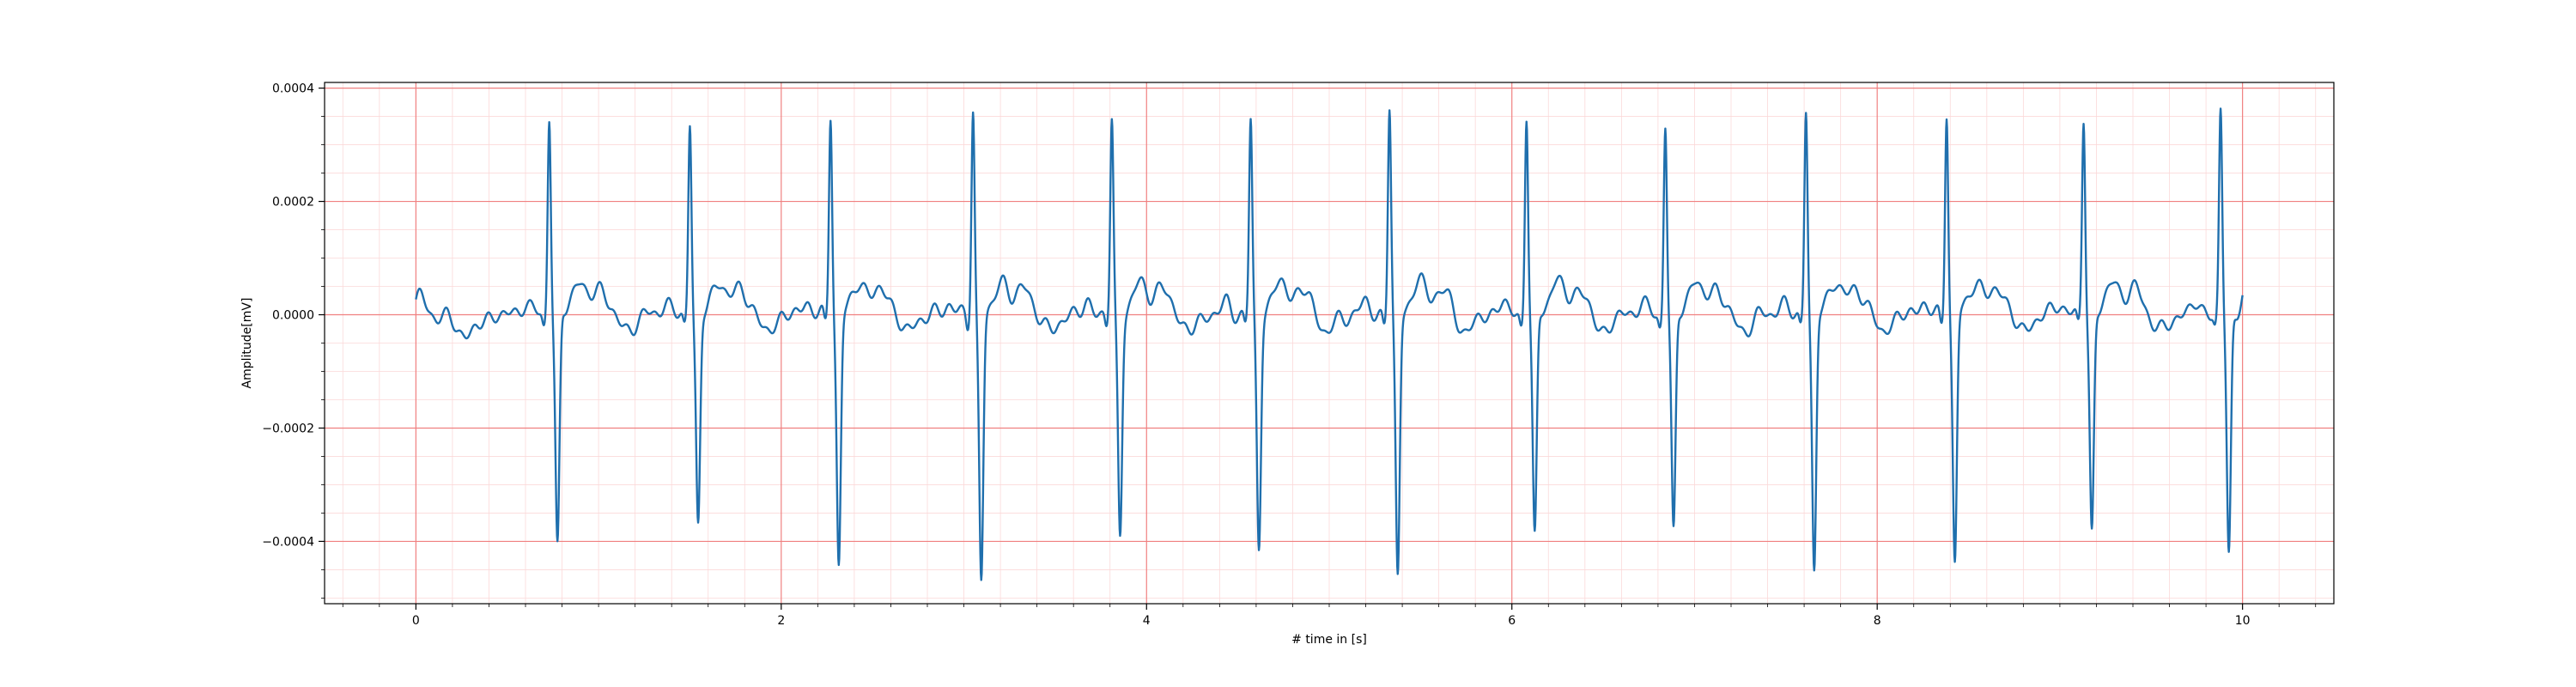  What do you see at coordinates (1147, 621) in the screenshot?
I see `x-tick-label: 4` at bounding box center [1147, 621].